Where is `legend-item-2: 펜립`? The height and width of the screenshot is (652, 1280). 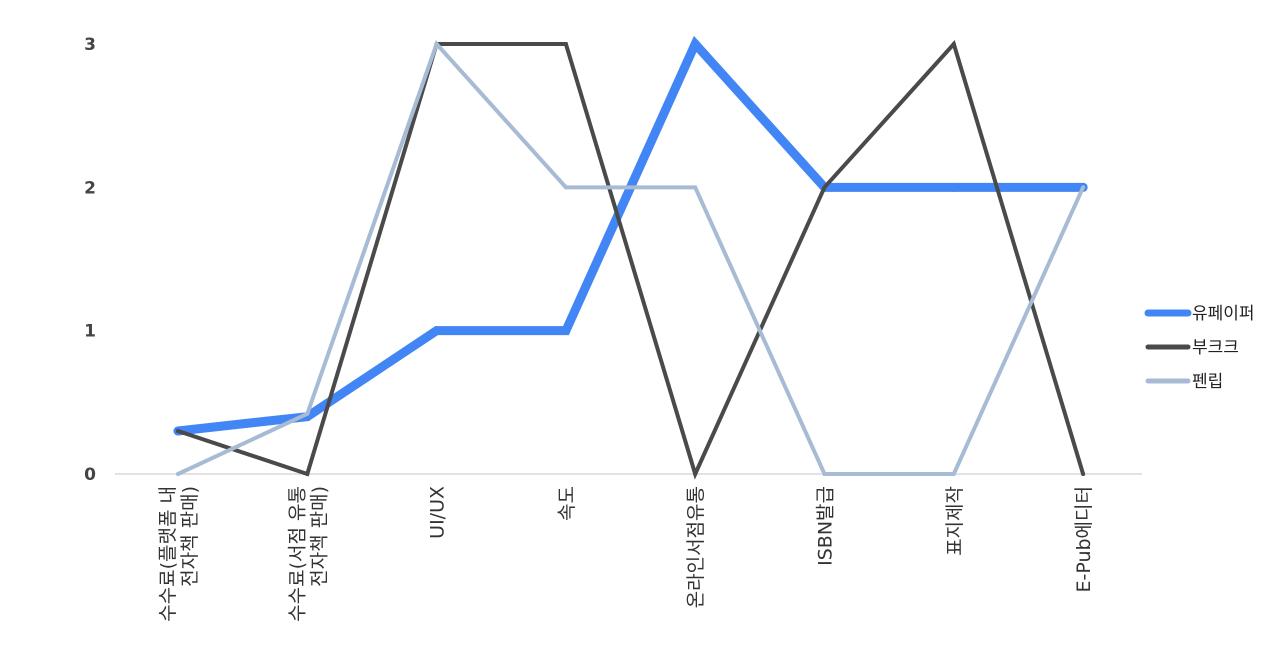
legend-item-2: 펜립 is located at coordinates (1184, 382).